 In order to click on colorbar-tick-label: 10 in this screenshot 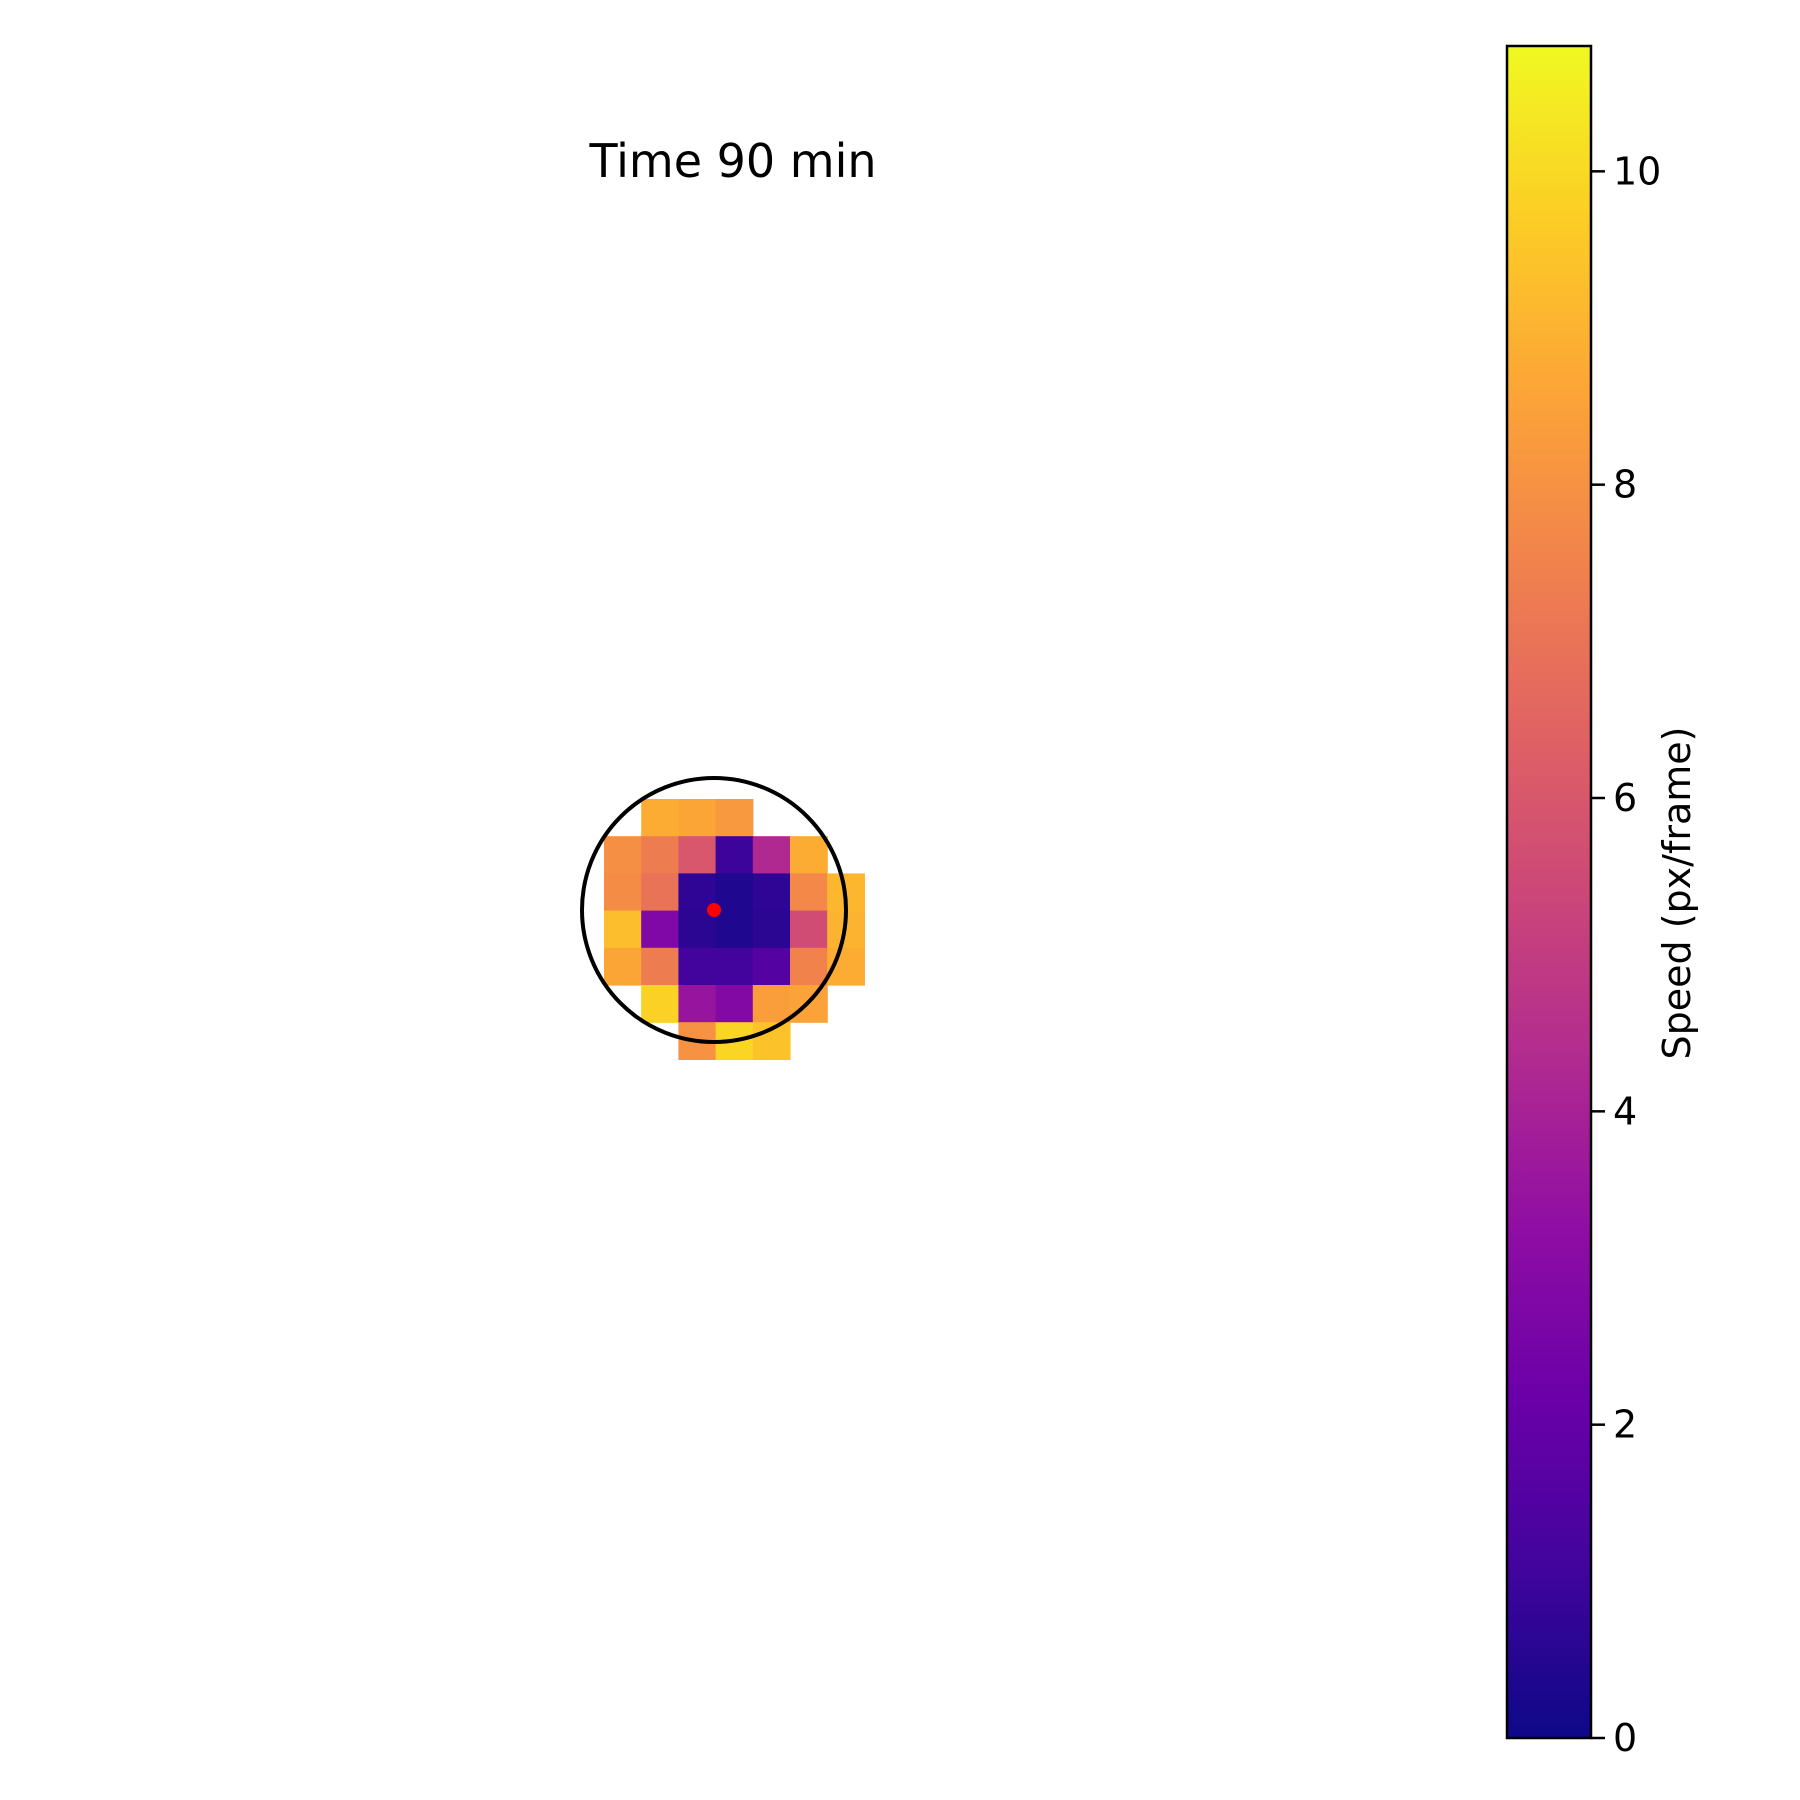, I will do `click(1637, 171)`.